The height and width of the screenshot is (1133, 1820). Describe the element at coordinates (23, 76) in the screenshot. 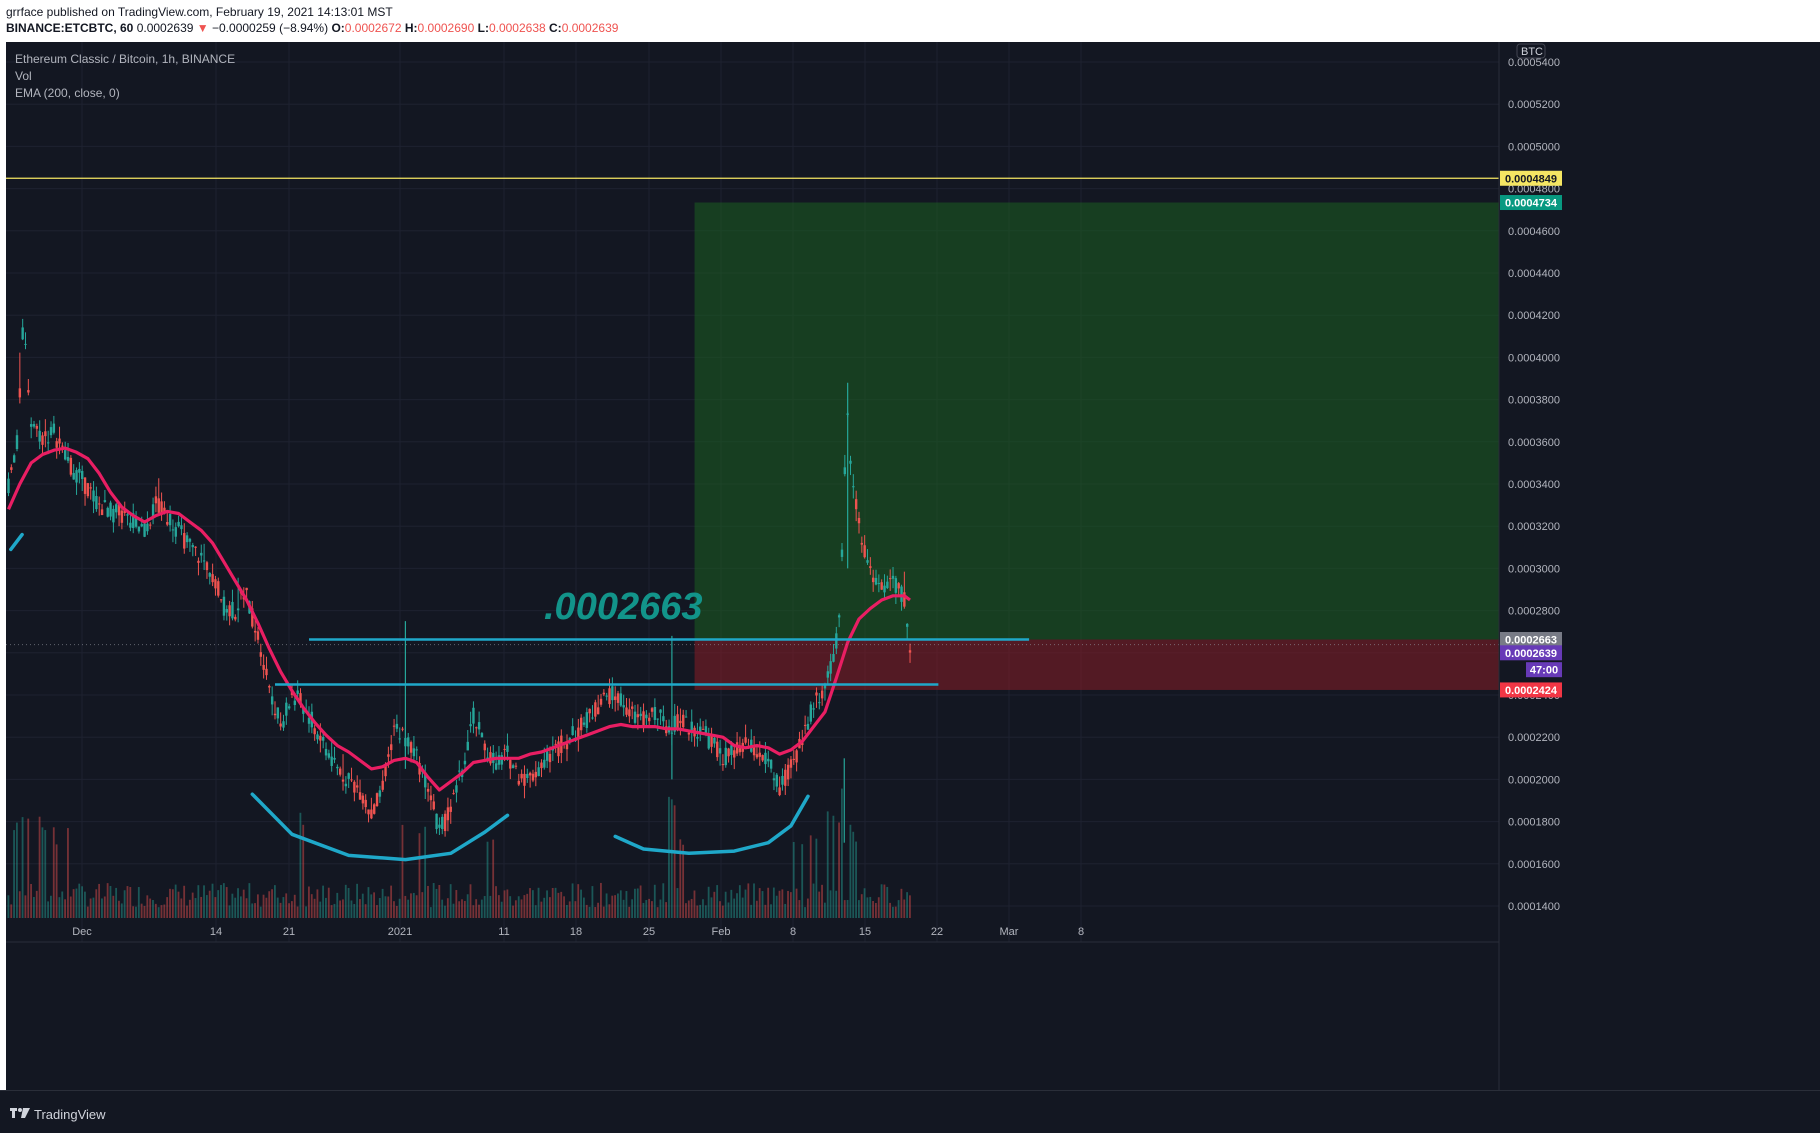

I see `volume-legend: Vol` at that location.